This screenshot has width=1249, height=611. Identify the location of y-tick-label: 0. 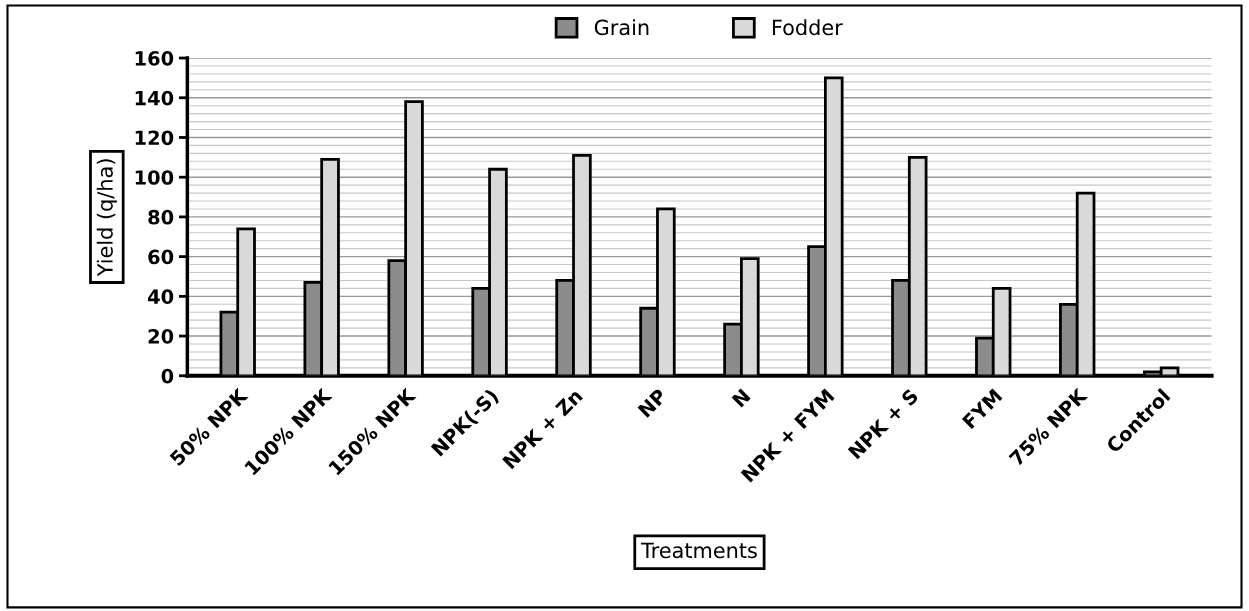
(167, 376).